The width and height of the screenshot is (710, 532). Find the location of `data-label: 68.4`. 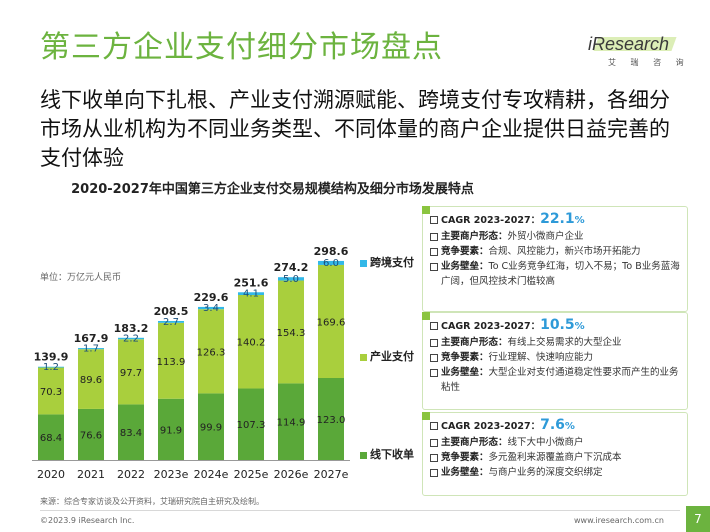

data-label: 68.4 is located at coordinates (51, 438).